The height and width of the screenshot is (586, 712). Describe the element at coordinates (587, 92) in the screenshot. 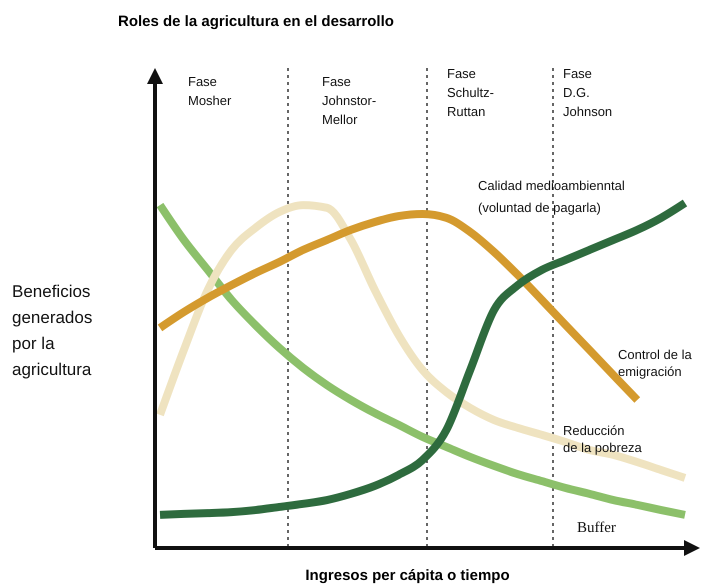

I see `text: Fase D.G. Johnson` at that location.